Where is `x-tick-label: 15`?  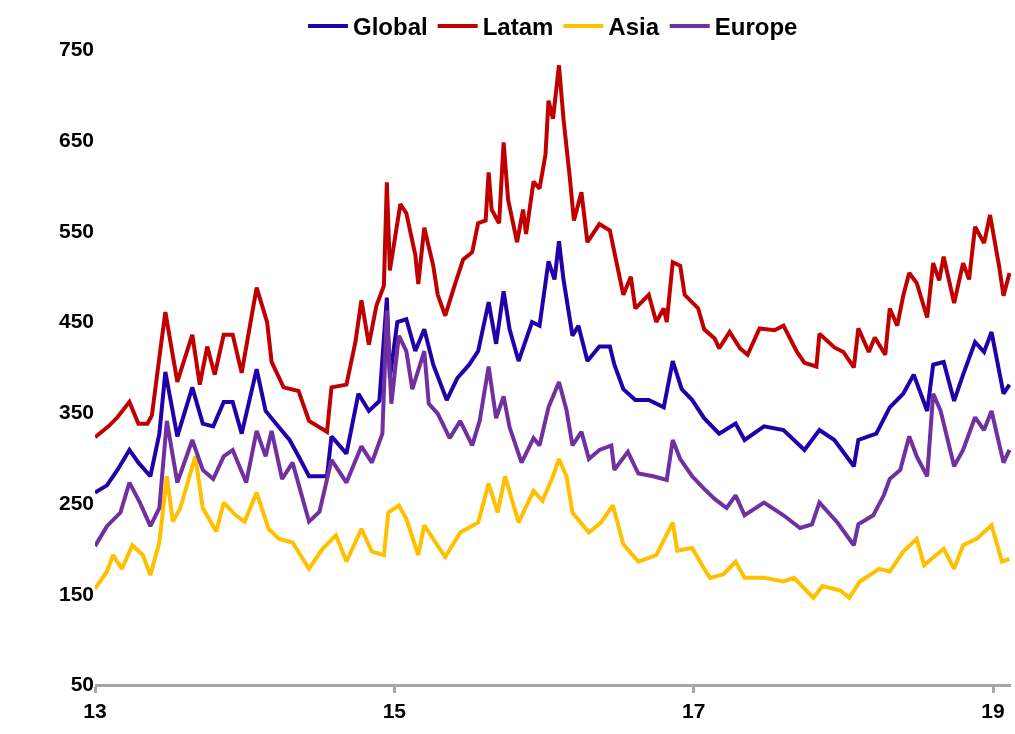
x-tick-label: 15 is located at coordinates (394, 711).